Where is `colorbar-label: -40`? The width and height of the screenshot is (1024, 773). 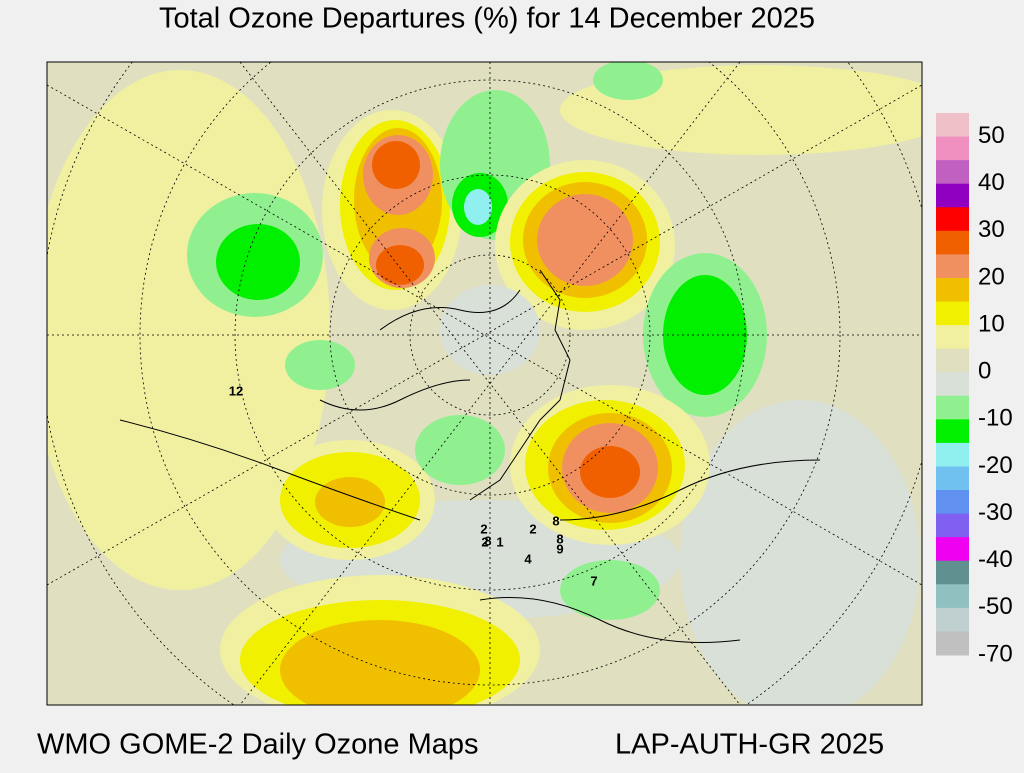 colorbar-label: -40 is located at coordinates (995, 559).